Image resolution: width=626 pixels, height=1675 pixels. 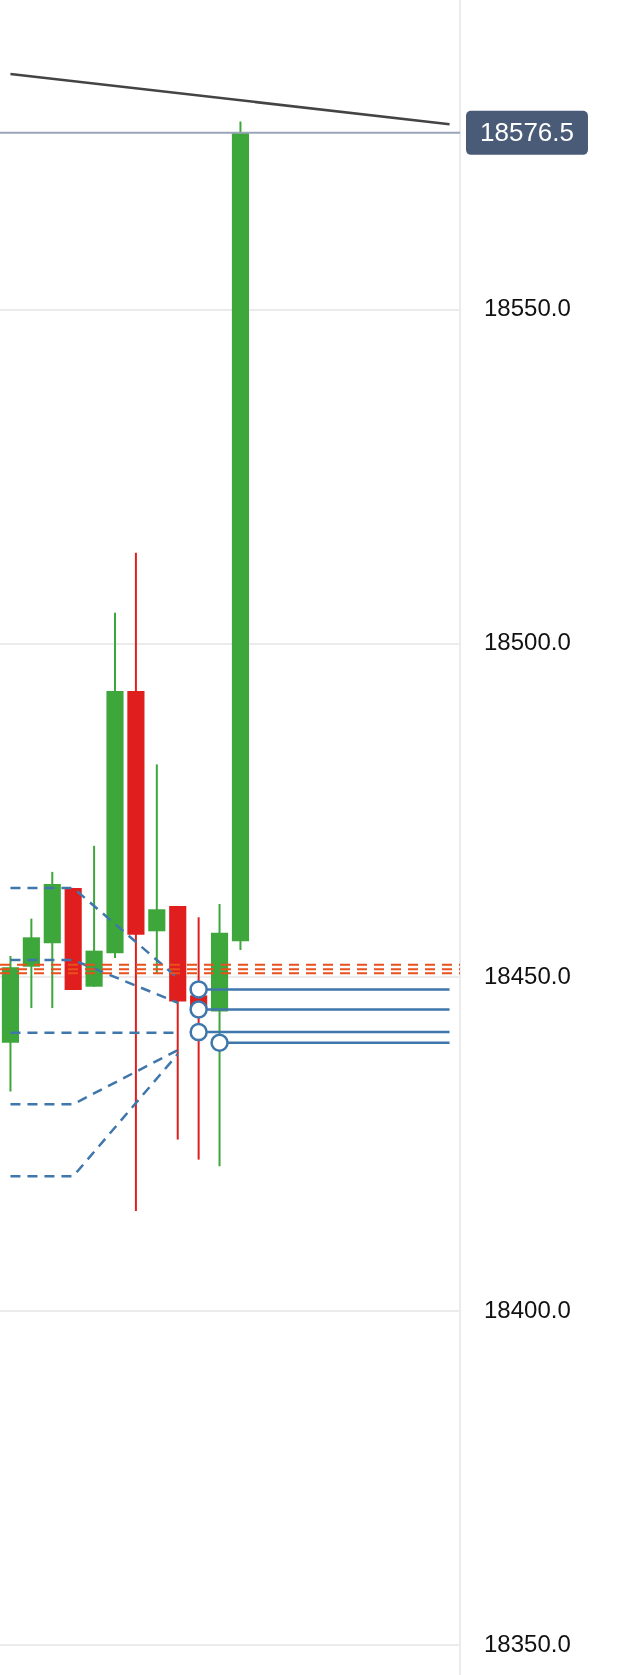 What do you see at coordinates (157, 869) in the screenshot?
I see `candlestick` at bounding box center [157, 869].